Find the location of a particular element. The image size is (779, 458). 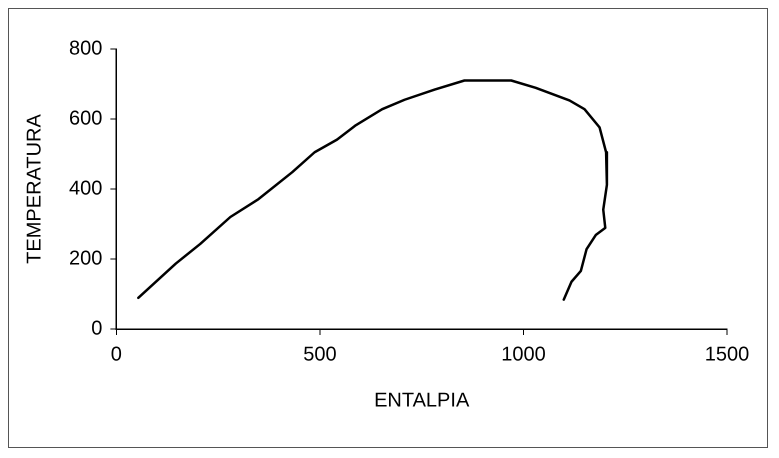

x-tick-label: 500 is located at coordinates (320, 355).